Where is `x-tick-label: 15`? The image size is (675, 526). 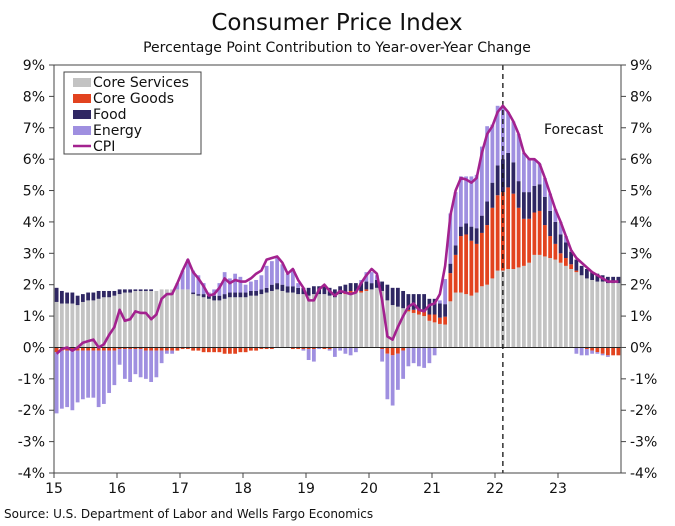 x-tick-label: 15 is located at coordinates (54, 489).